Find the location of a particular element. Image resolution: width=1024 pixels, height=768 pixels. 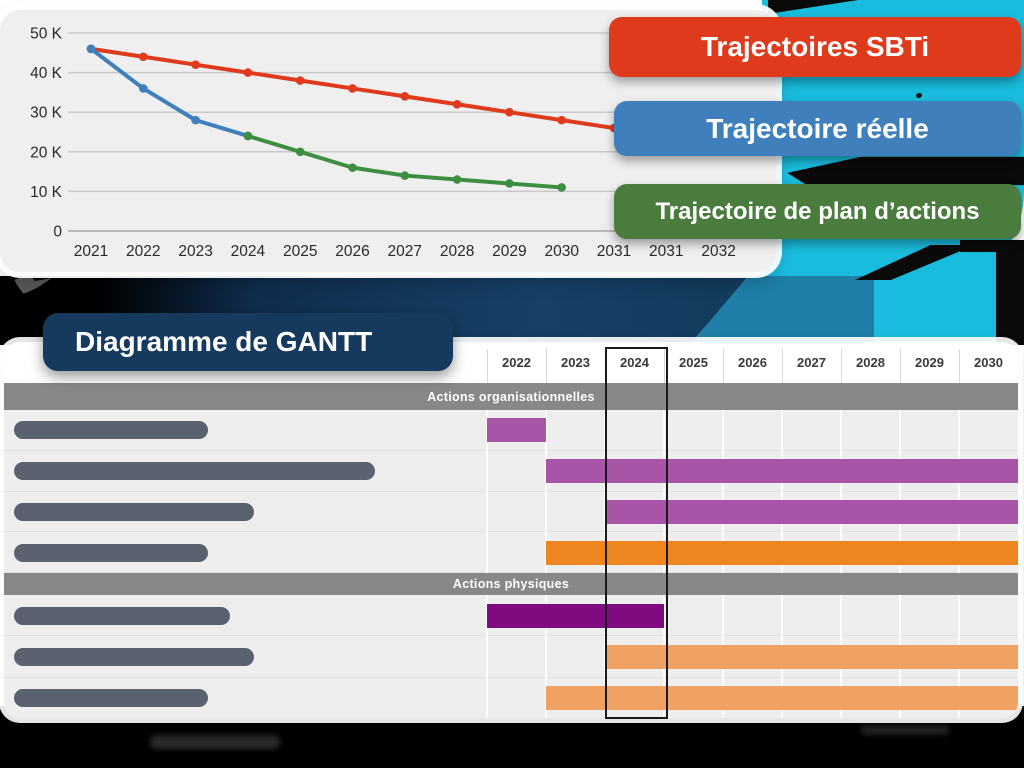

y-axis-tick-label: 20 K is located at coordinates (46, 152).